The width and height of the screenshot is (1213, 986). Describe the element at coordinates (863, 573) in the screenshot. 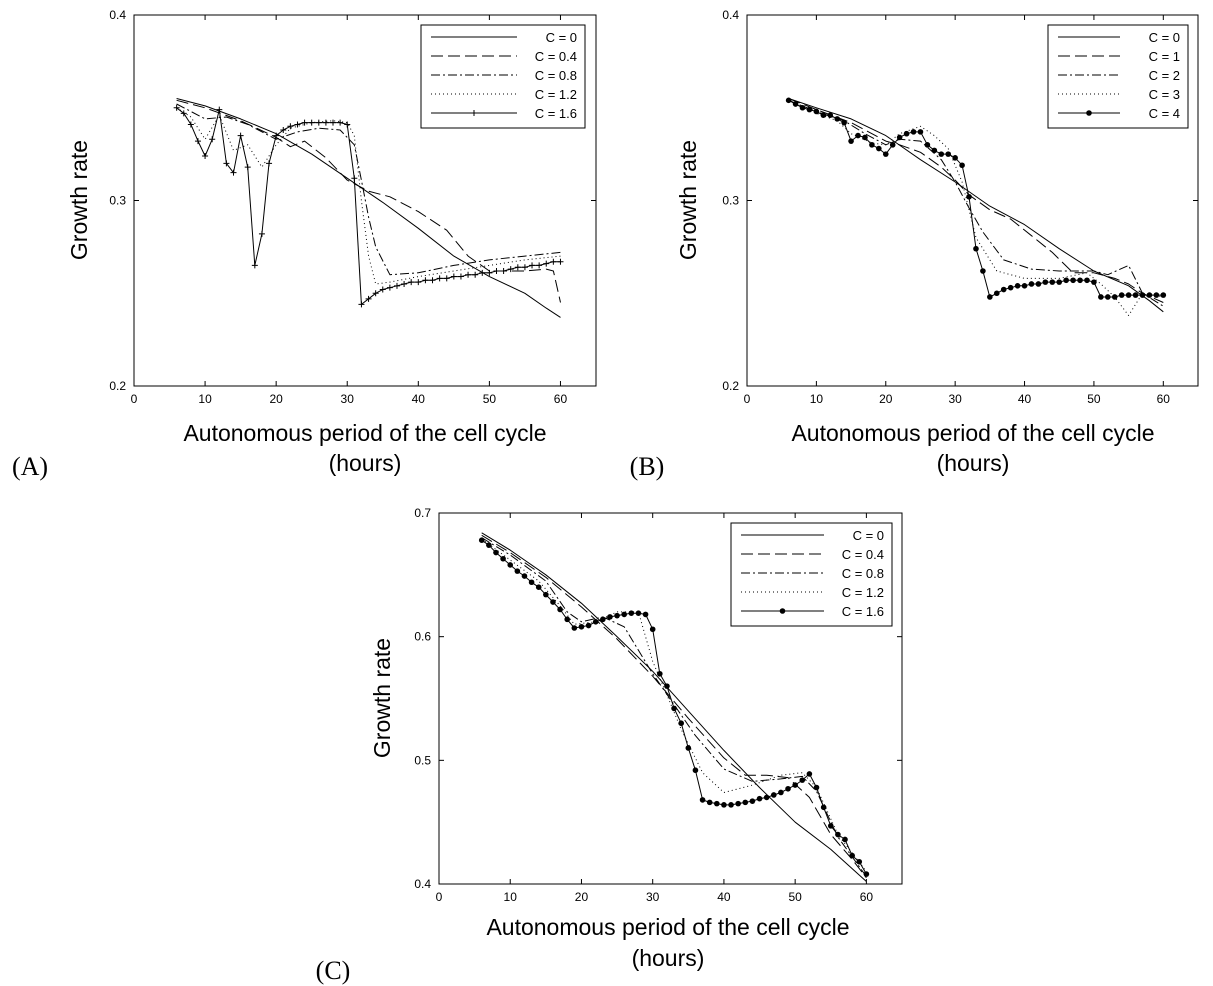

I see `legend-label: C = 0.8` at that location.